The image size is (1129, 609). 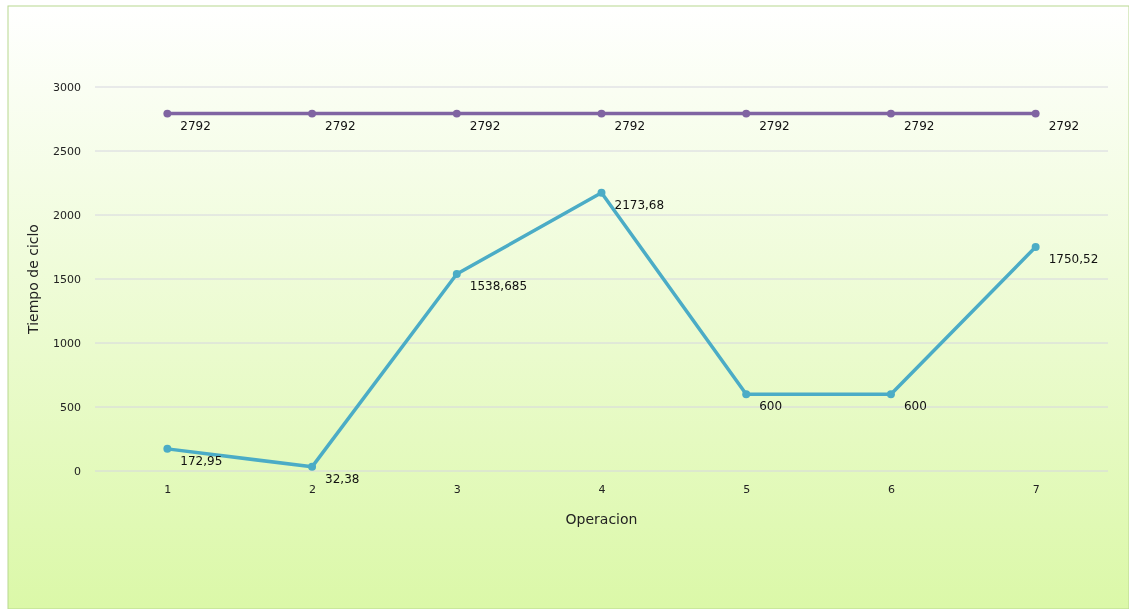 I want to click on y-tick-label: 2500, so click(x=67, y=152).